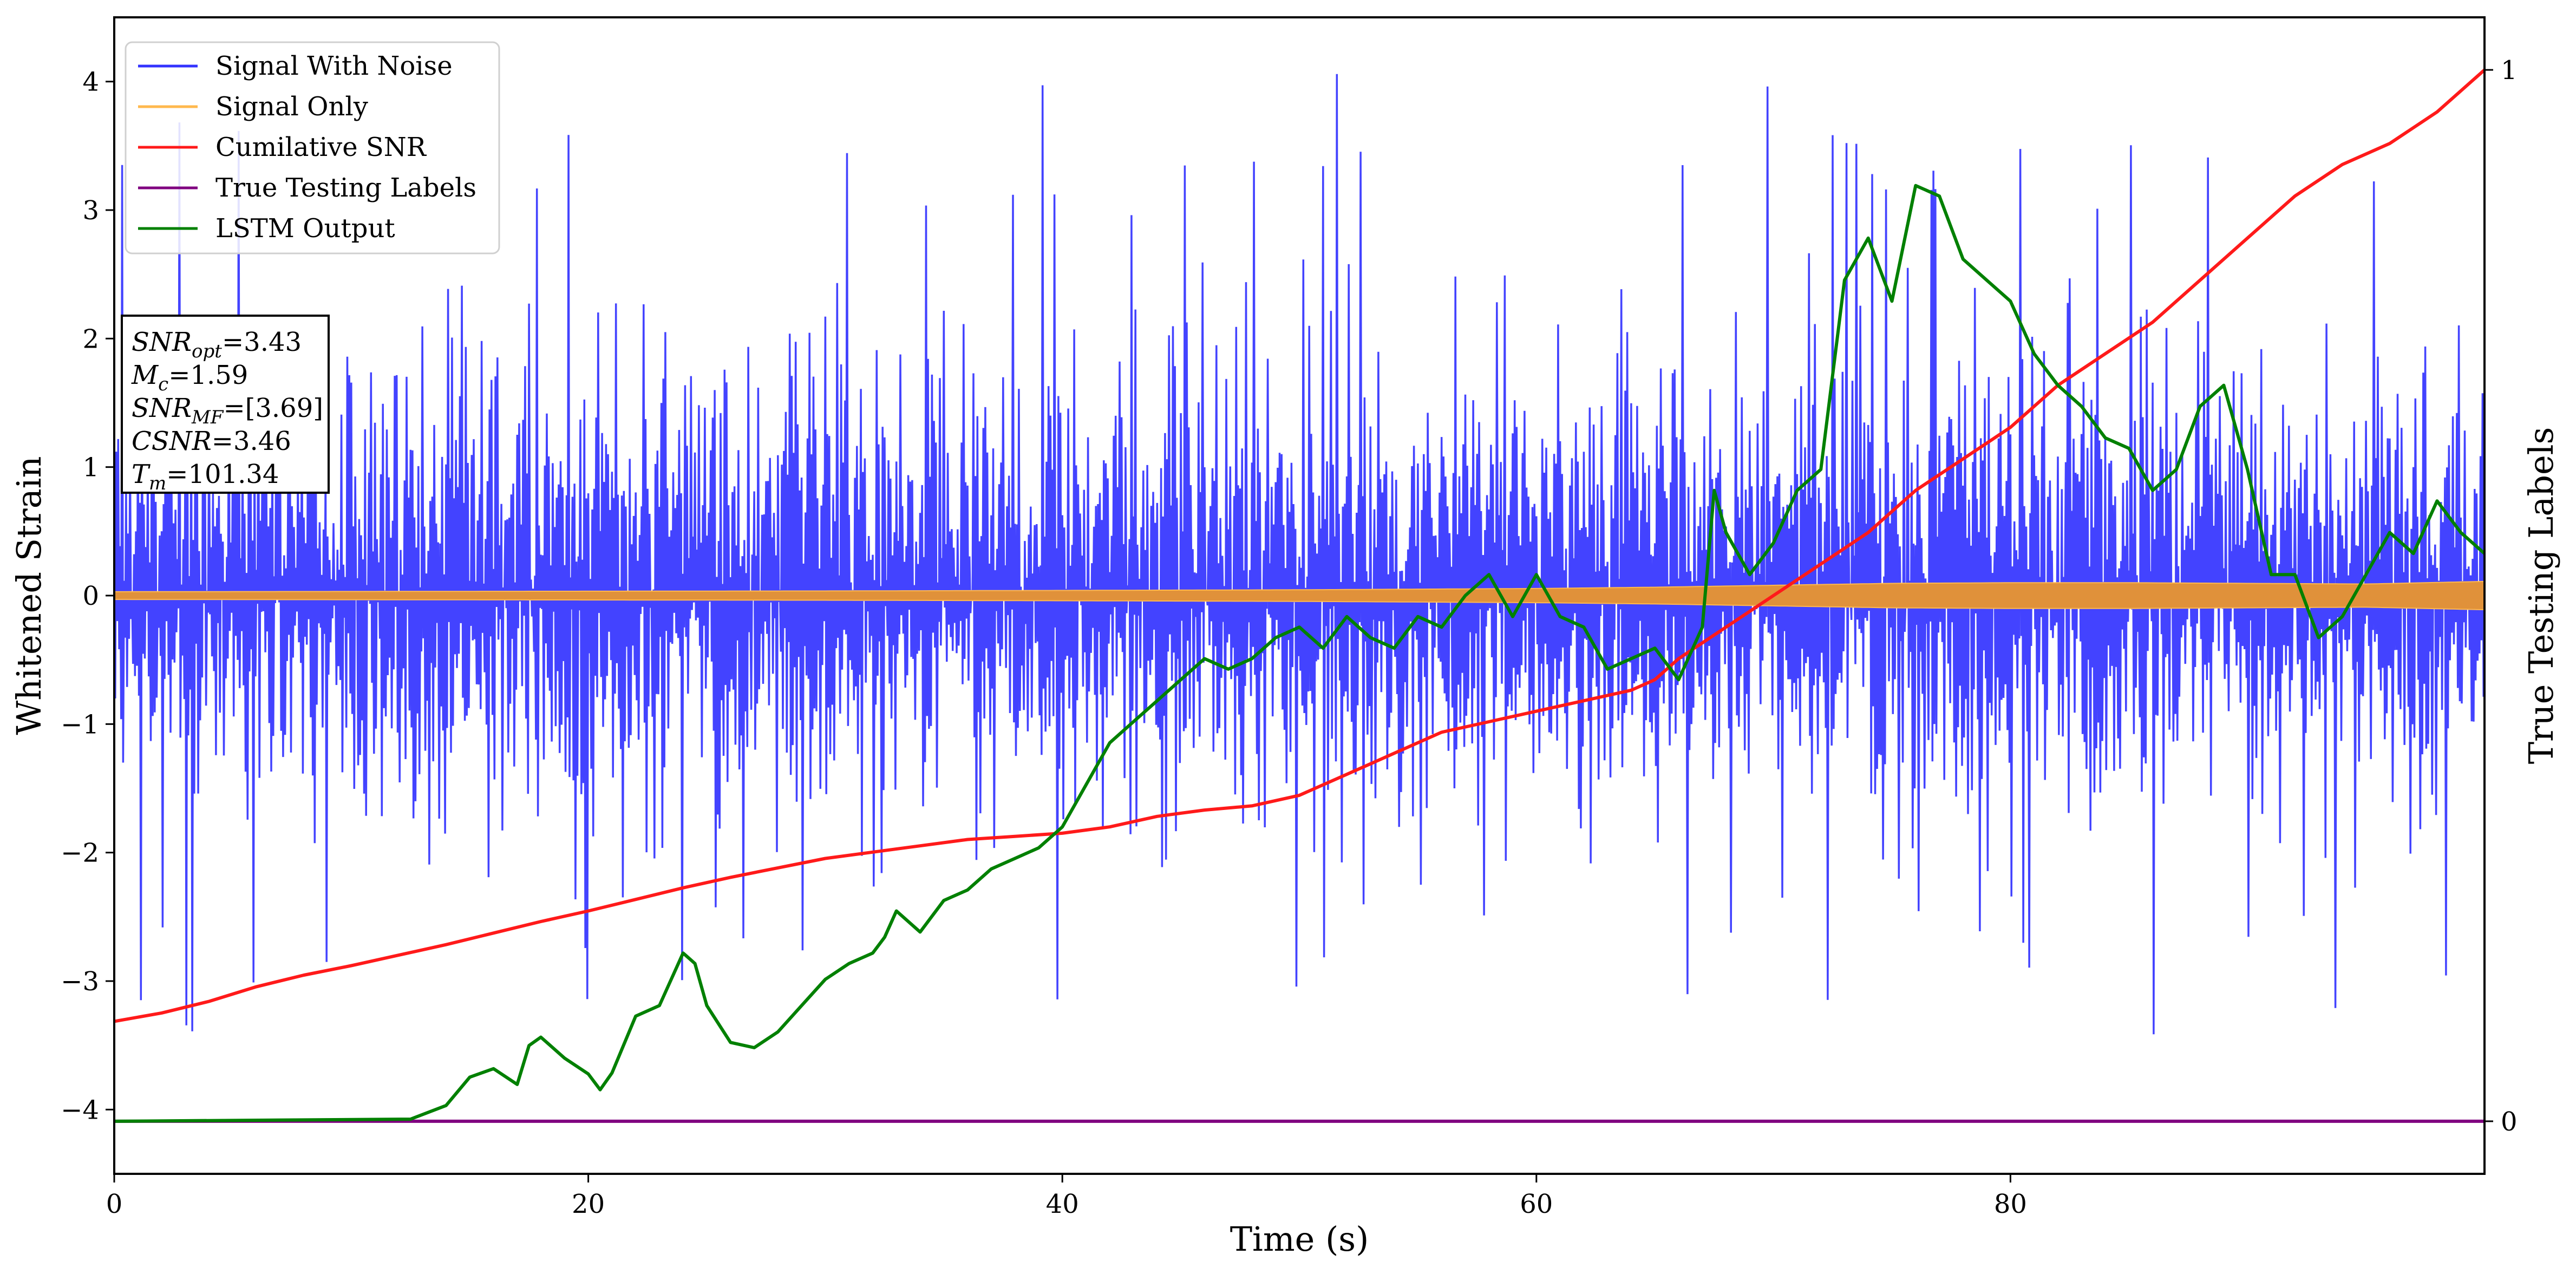 The image size is (2576, 1274). What do you see at coordinates (1300, 1239) in the screenshot?
I see `x-axis-label: Time (s)` at bounding box center [1300, 1239].